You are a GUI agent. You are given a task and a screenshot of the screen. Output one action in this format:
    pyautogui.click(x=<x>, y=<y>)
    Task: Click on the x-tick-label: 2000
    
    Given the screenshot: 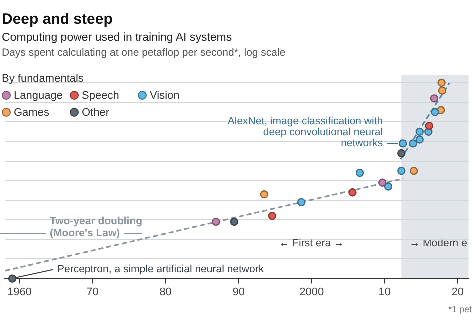 What is the action you would take?
    pyautogui.click(x=312, y=292)
    